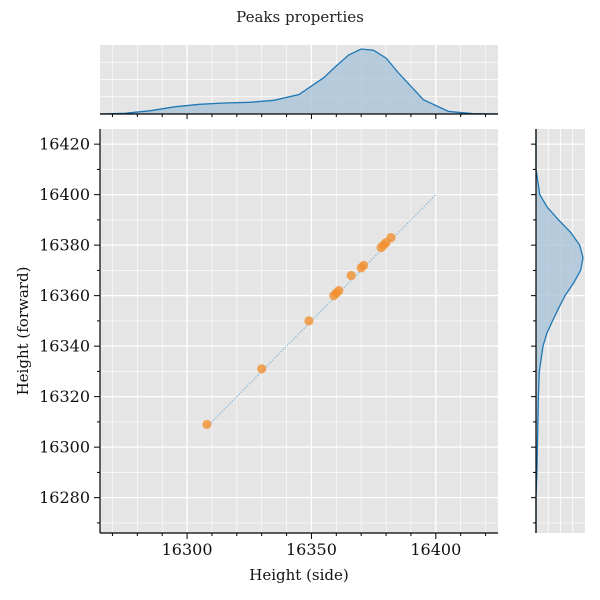 The height and width of the screenshot is (600, 600). I want to click on right-density-fill, so click(559, 331).